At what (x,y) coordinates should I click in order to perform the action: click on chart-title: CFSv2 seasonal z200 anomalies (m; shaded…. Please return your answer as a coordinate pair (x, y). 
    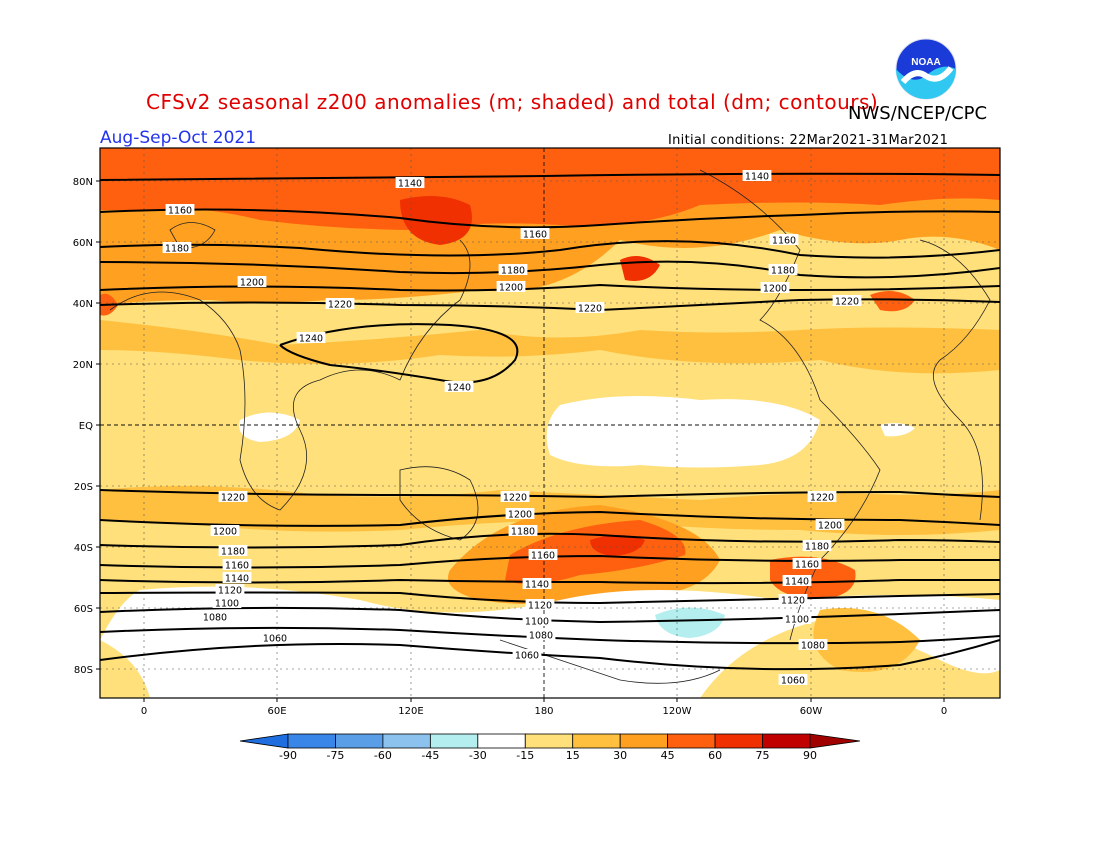
    Looking at the image, I should click on (512, 102).